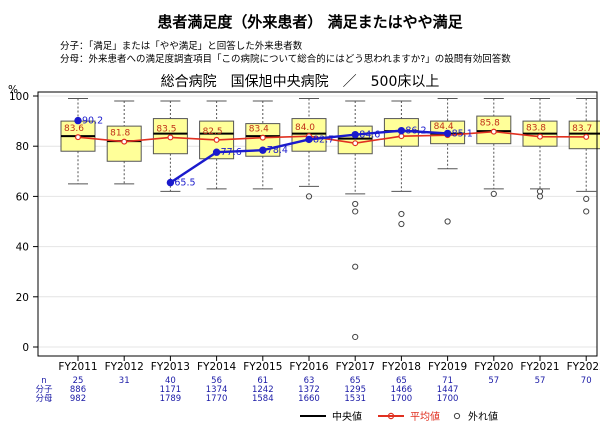 The height and width of the screenshot is (425, 600). I want to click on hospital-series: 90.2 65.5 77.6 78.4 82.7 84.6 86.2 85.1, so click(273, 152).